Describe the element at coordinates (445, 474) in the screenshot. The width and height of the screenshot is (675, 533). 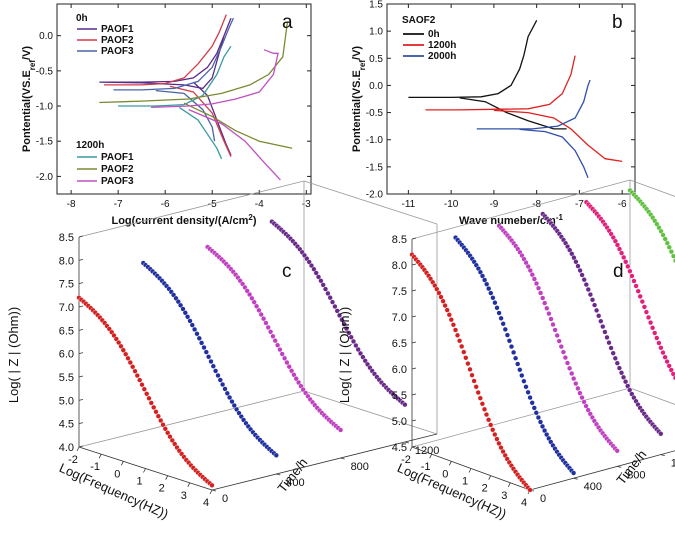
I see `x-tick-label: 0` at that location.